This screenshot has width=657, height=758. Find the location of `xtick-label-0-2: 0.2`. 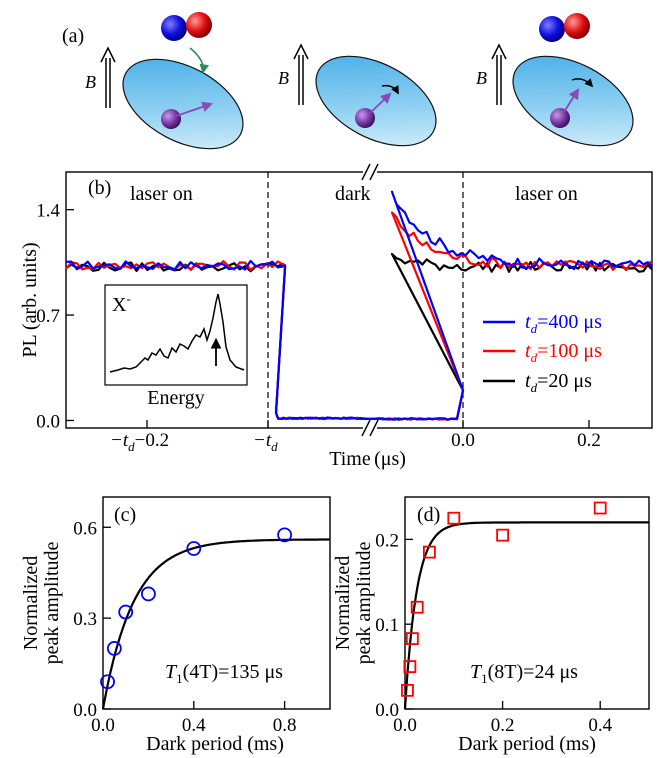

xtick-label-0-2: 0.2 is located at coordinates (589, 440).